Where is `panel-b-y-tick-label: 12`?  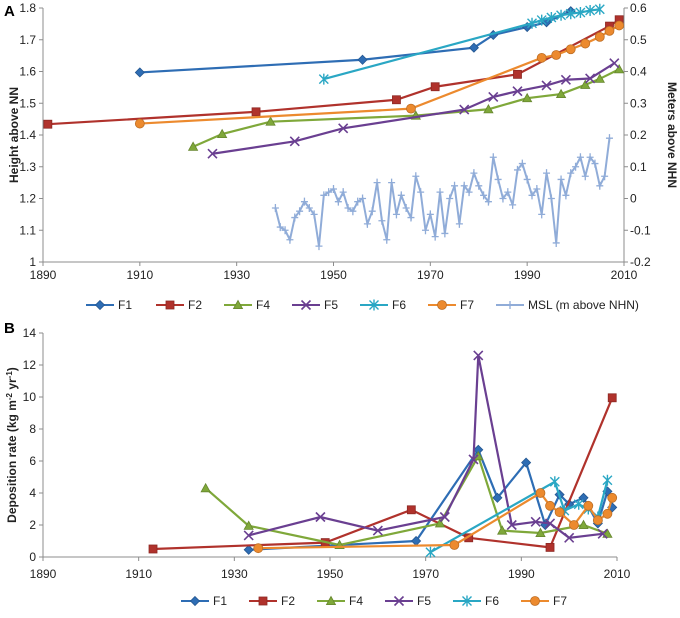 panel-b-y-tick-label: 12 is located at coordinates (30, 365).